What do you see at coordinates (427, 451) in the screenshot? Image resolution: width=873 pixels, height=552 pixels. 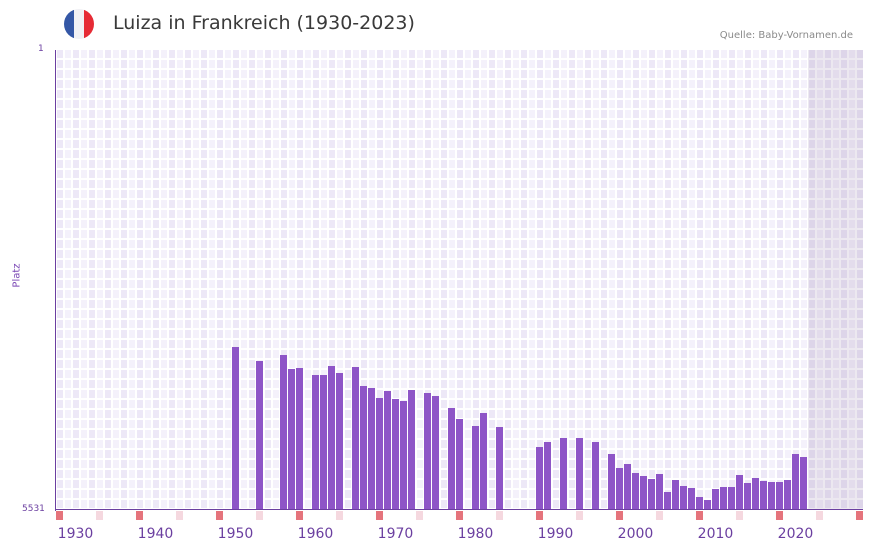 I see `bar-1974` at bounding box center [427, 451].